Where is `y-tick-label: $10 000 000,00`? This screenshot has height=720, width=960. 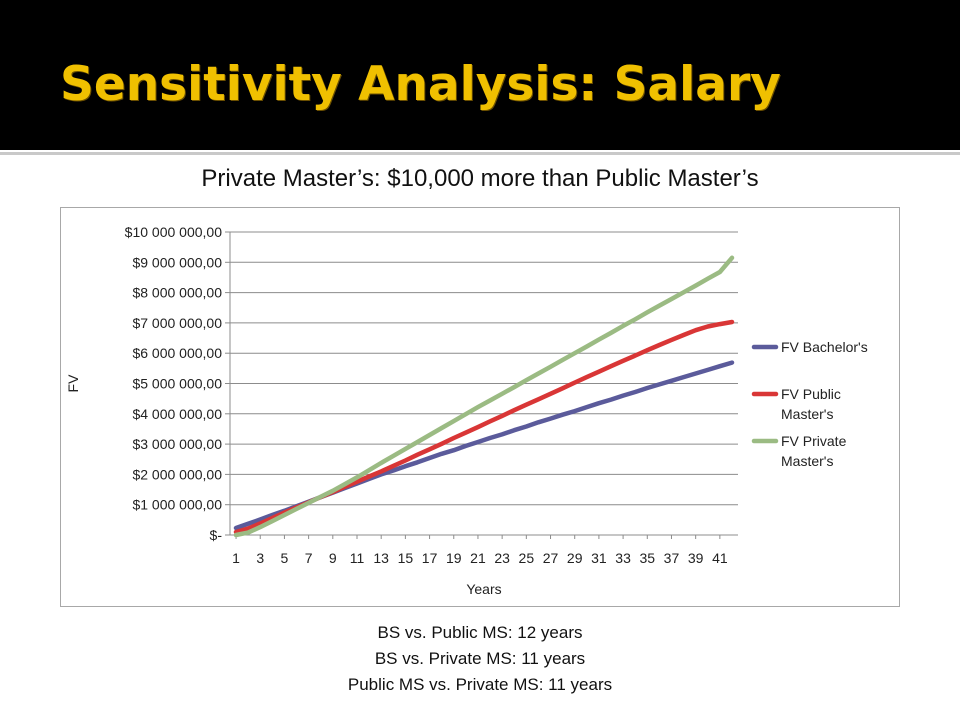
y-tick-label: $10 000 000,00 is located at coordinates (174, 232).